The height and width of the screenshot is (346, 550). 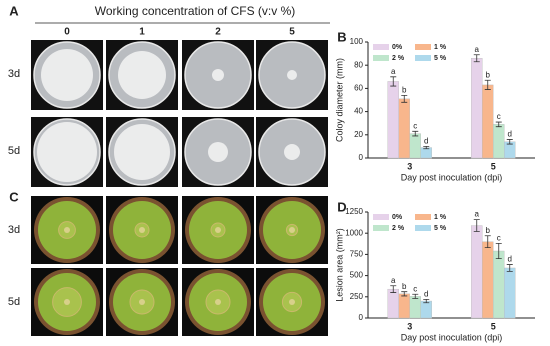 I want to click on y-axis-label: Coloy diameter (mm), so click(x=339, y=100).